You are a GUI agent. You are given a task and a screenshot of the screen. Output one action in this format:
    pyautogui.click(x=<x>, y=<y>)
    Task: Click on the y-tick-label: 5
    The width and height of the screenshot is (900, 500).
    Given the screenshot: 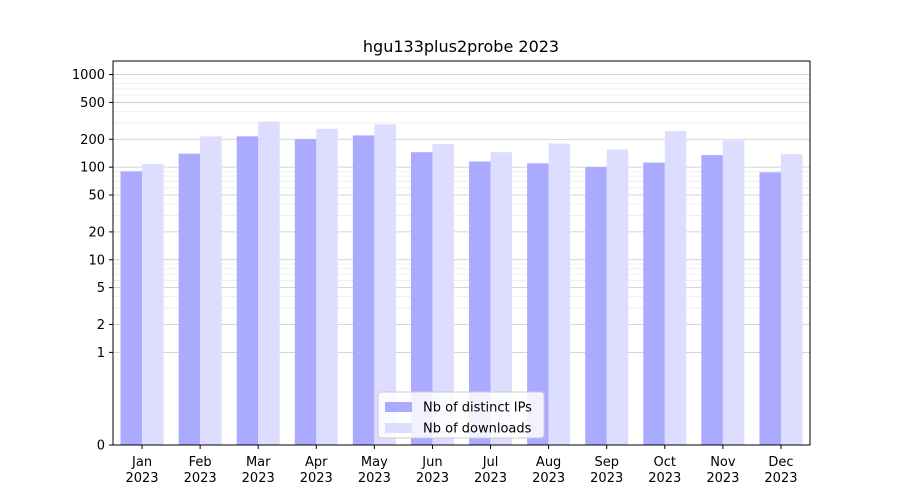 What is the action you would take?
    pyautogui.click(x=101, y=288)
    